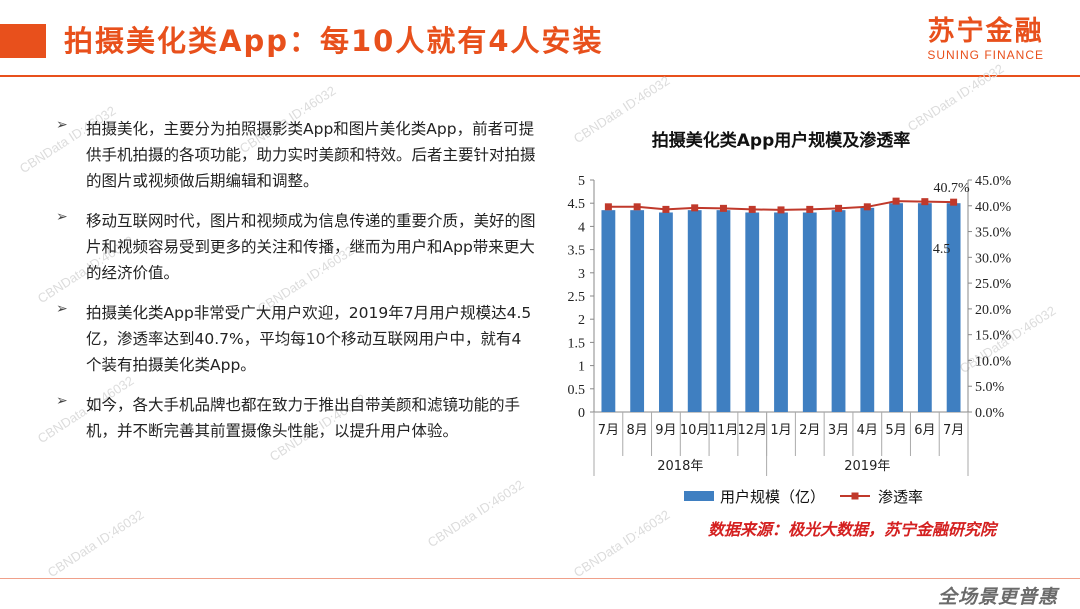 Image resolution: width=1080 pixels, height=609 pixels. I want to click on right-axis-tick-label: 0.0%, so click(990, 413).